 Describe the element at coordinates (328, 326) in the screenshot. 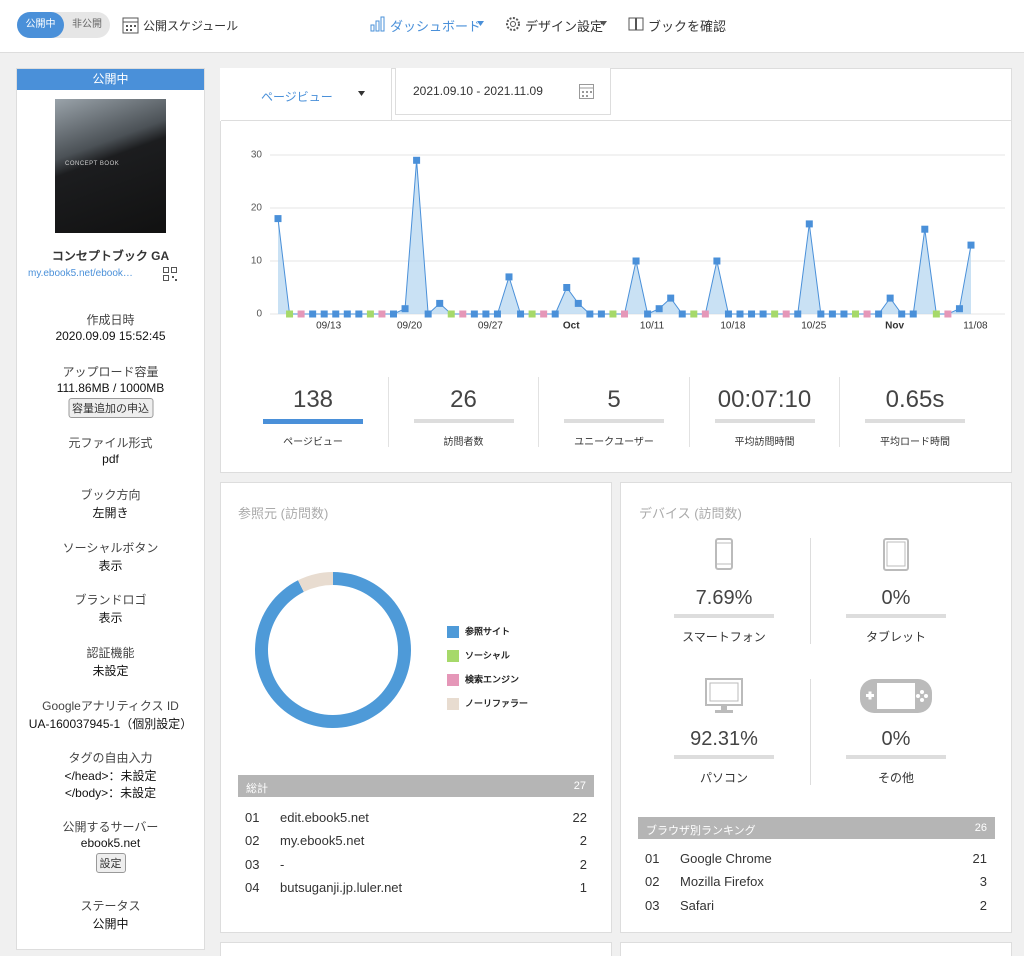

I see `x-tick-label: 09/13` at that location.